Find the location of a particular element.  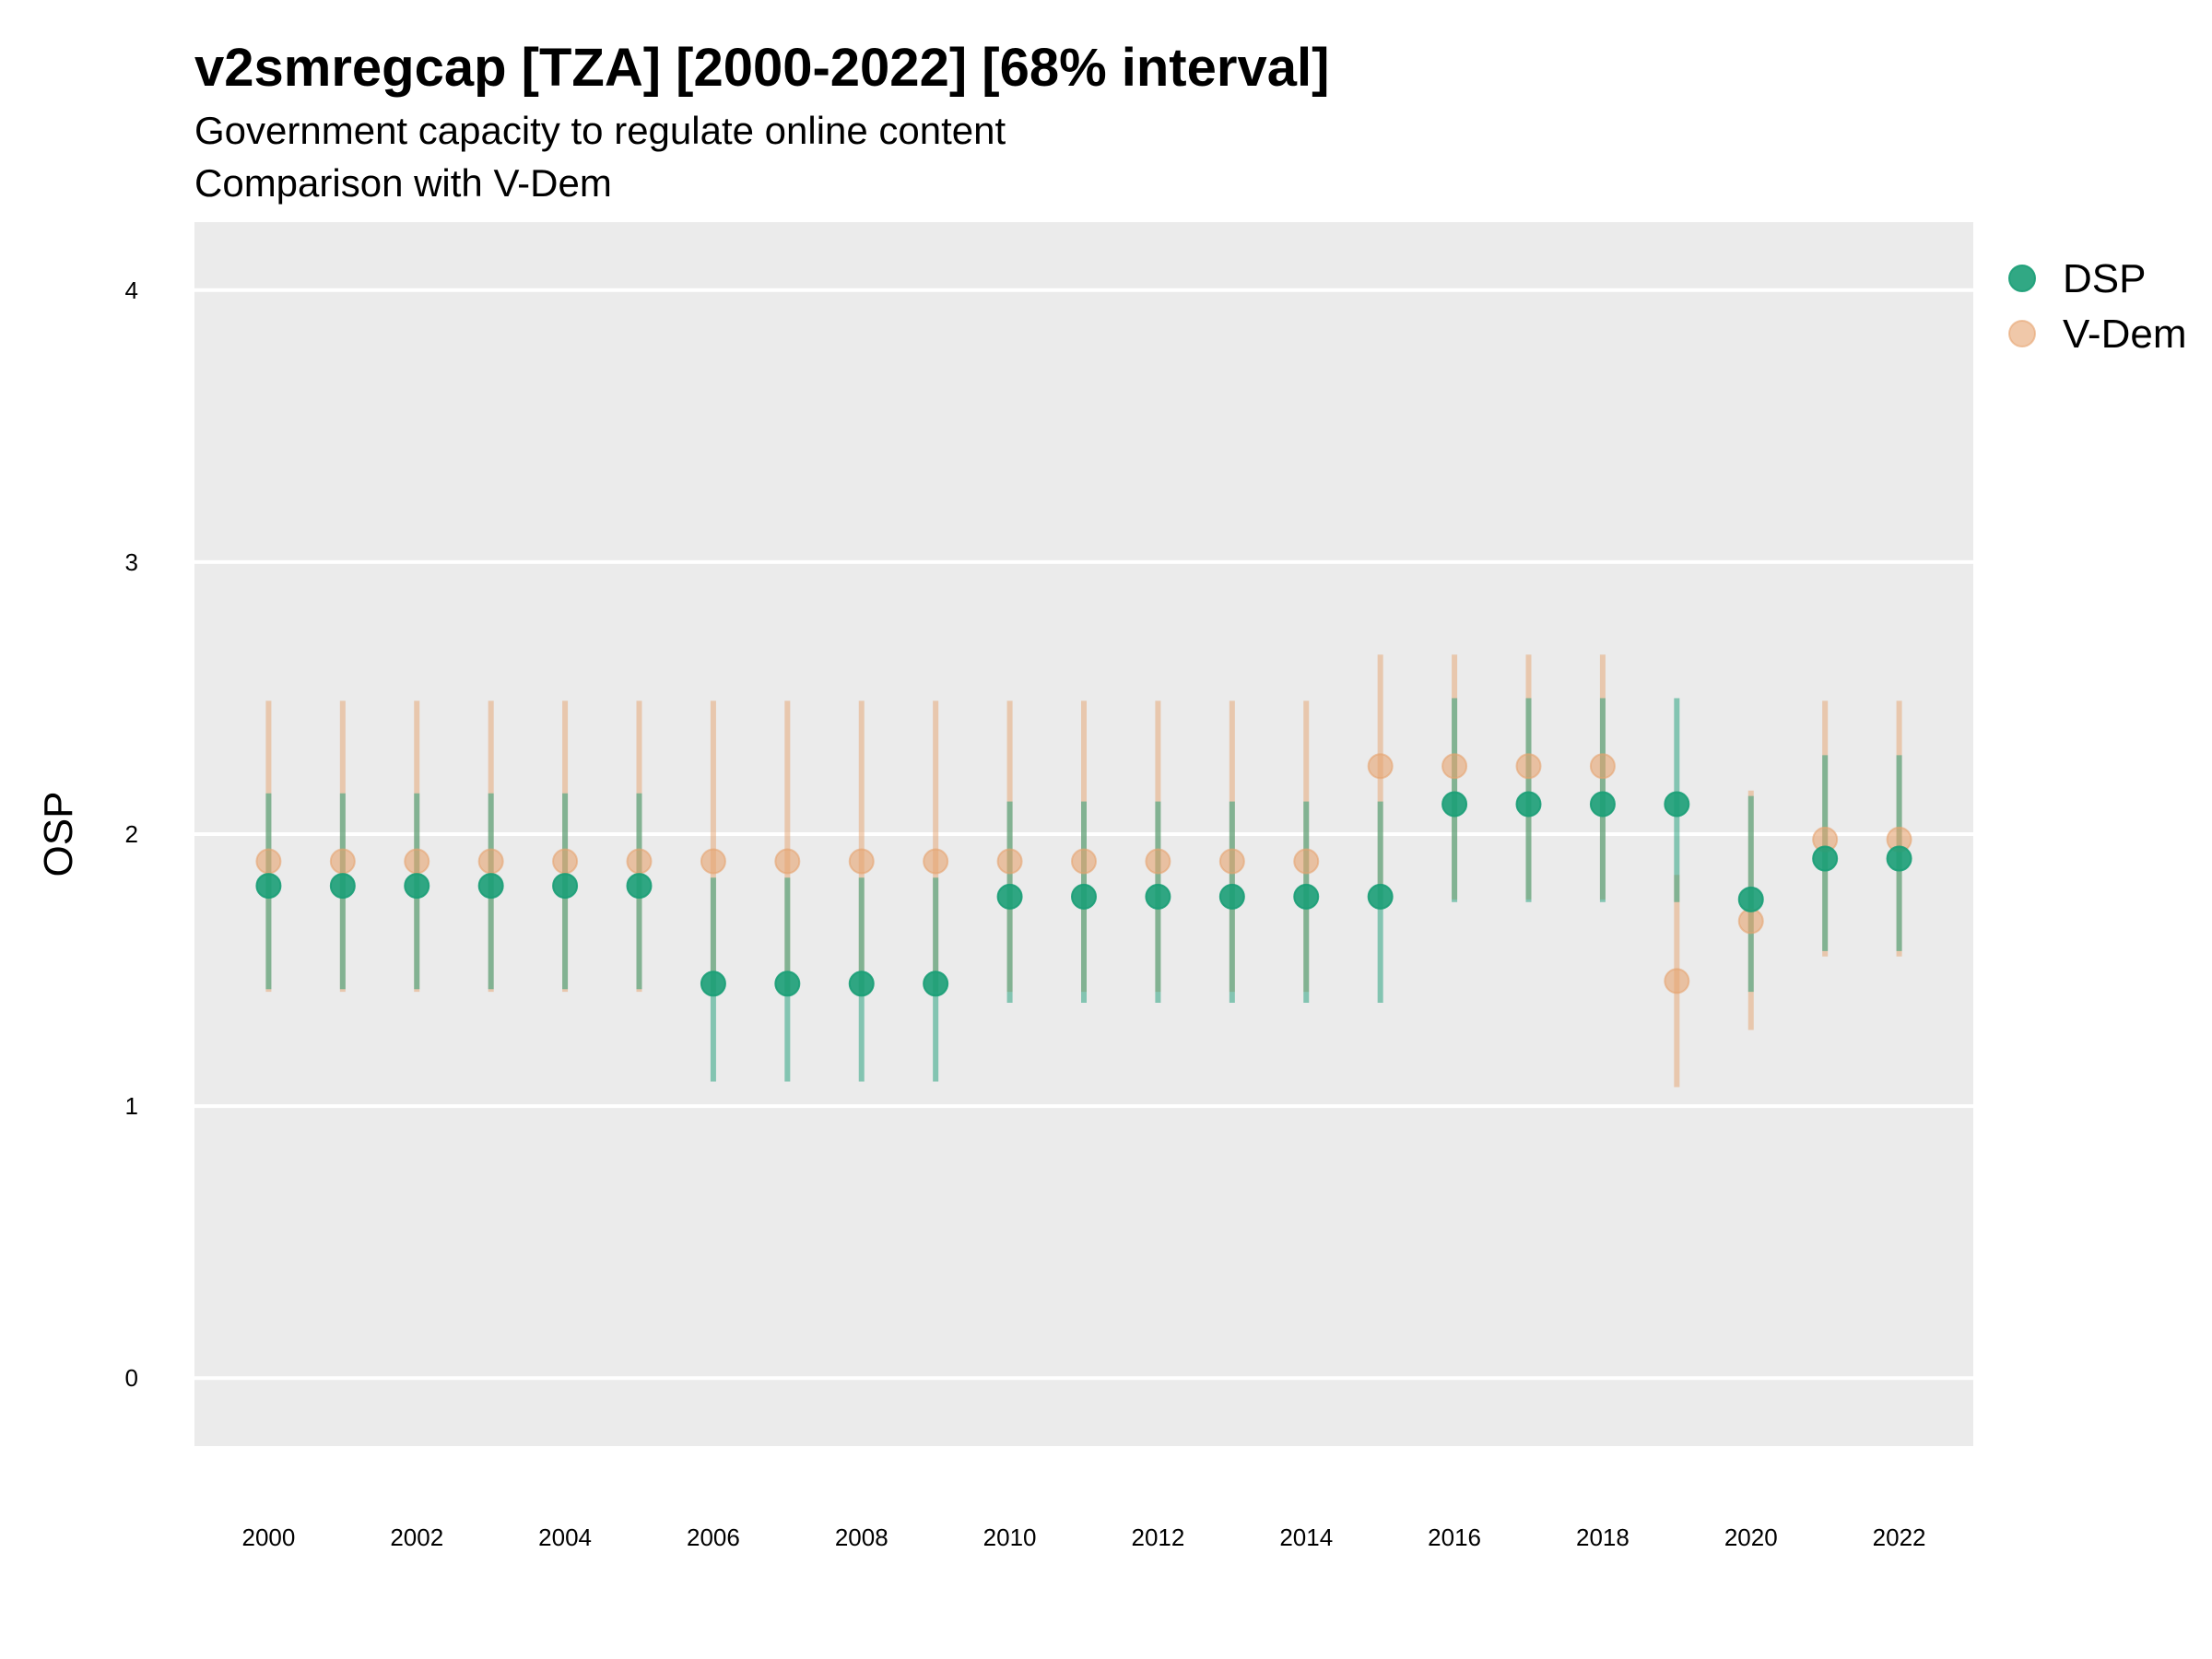

y-tick-labels: 0 1 2 3 4 is located at coordinates (131, 834).